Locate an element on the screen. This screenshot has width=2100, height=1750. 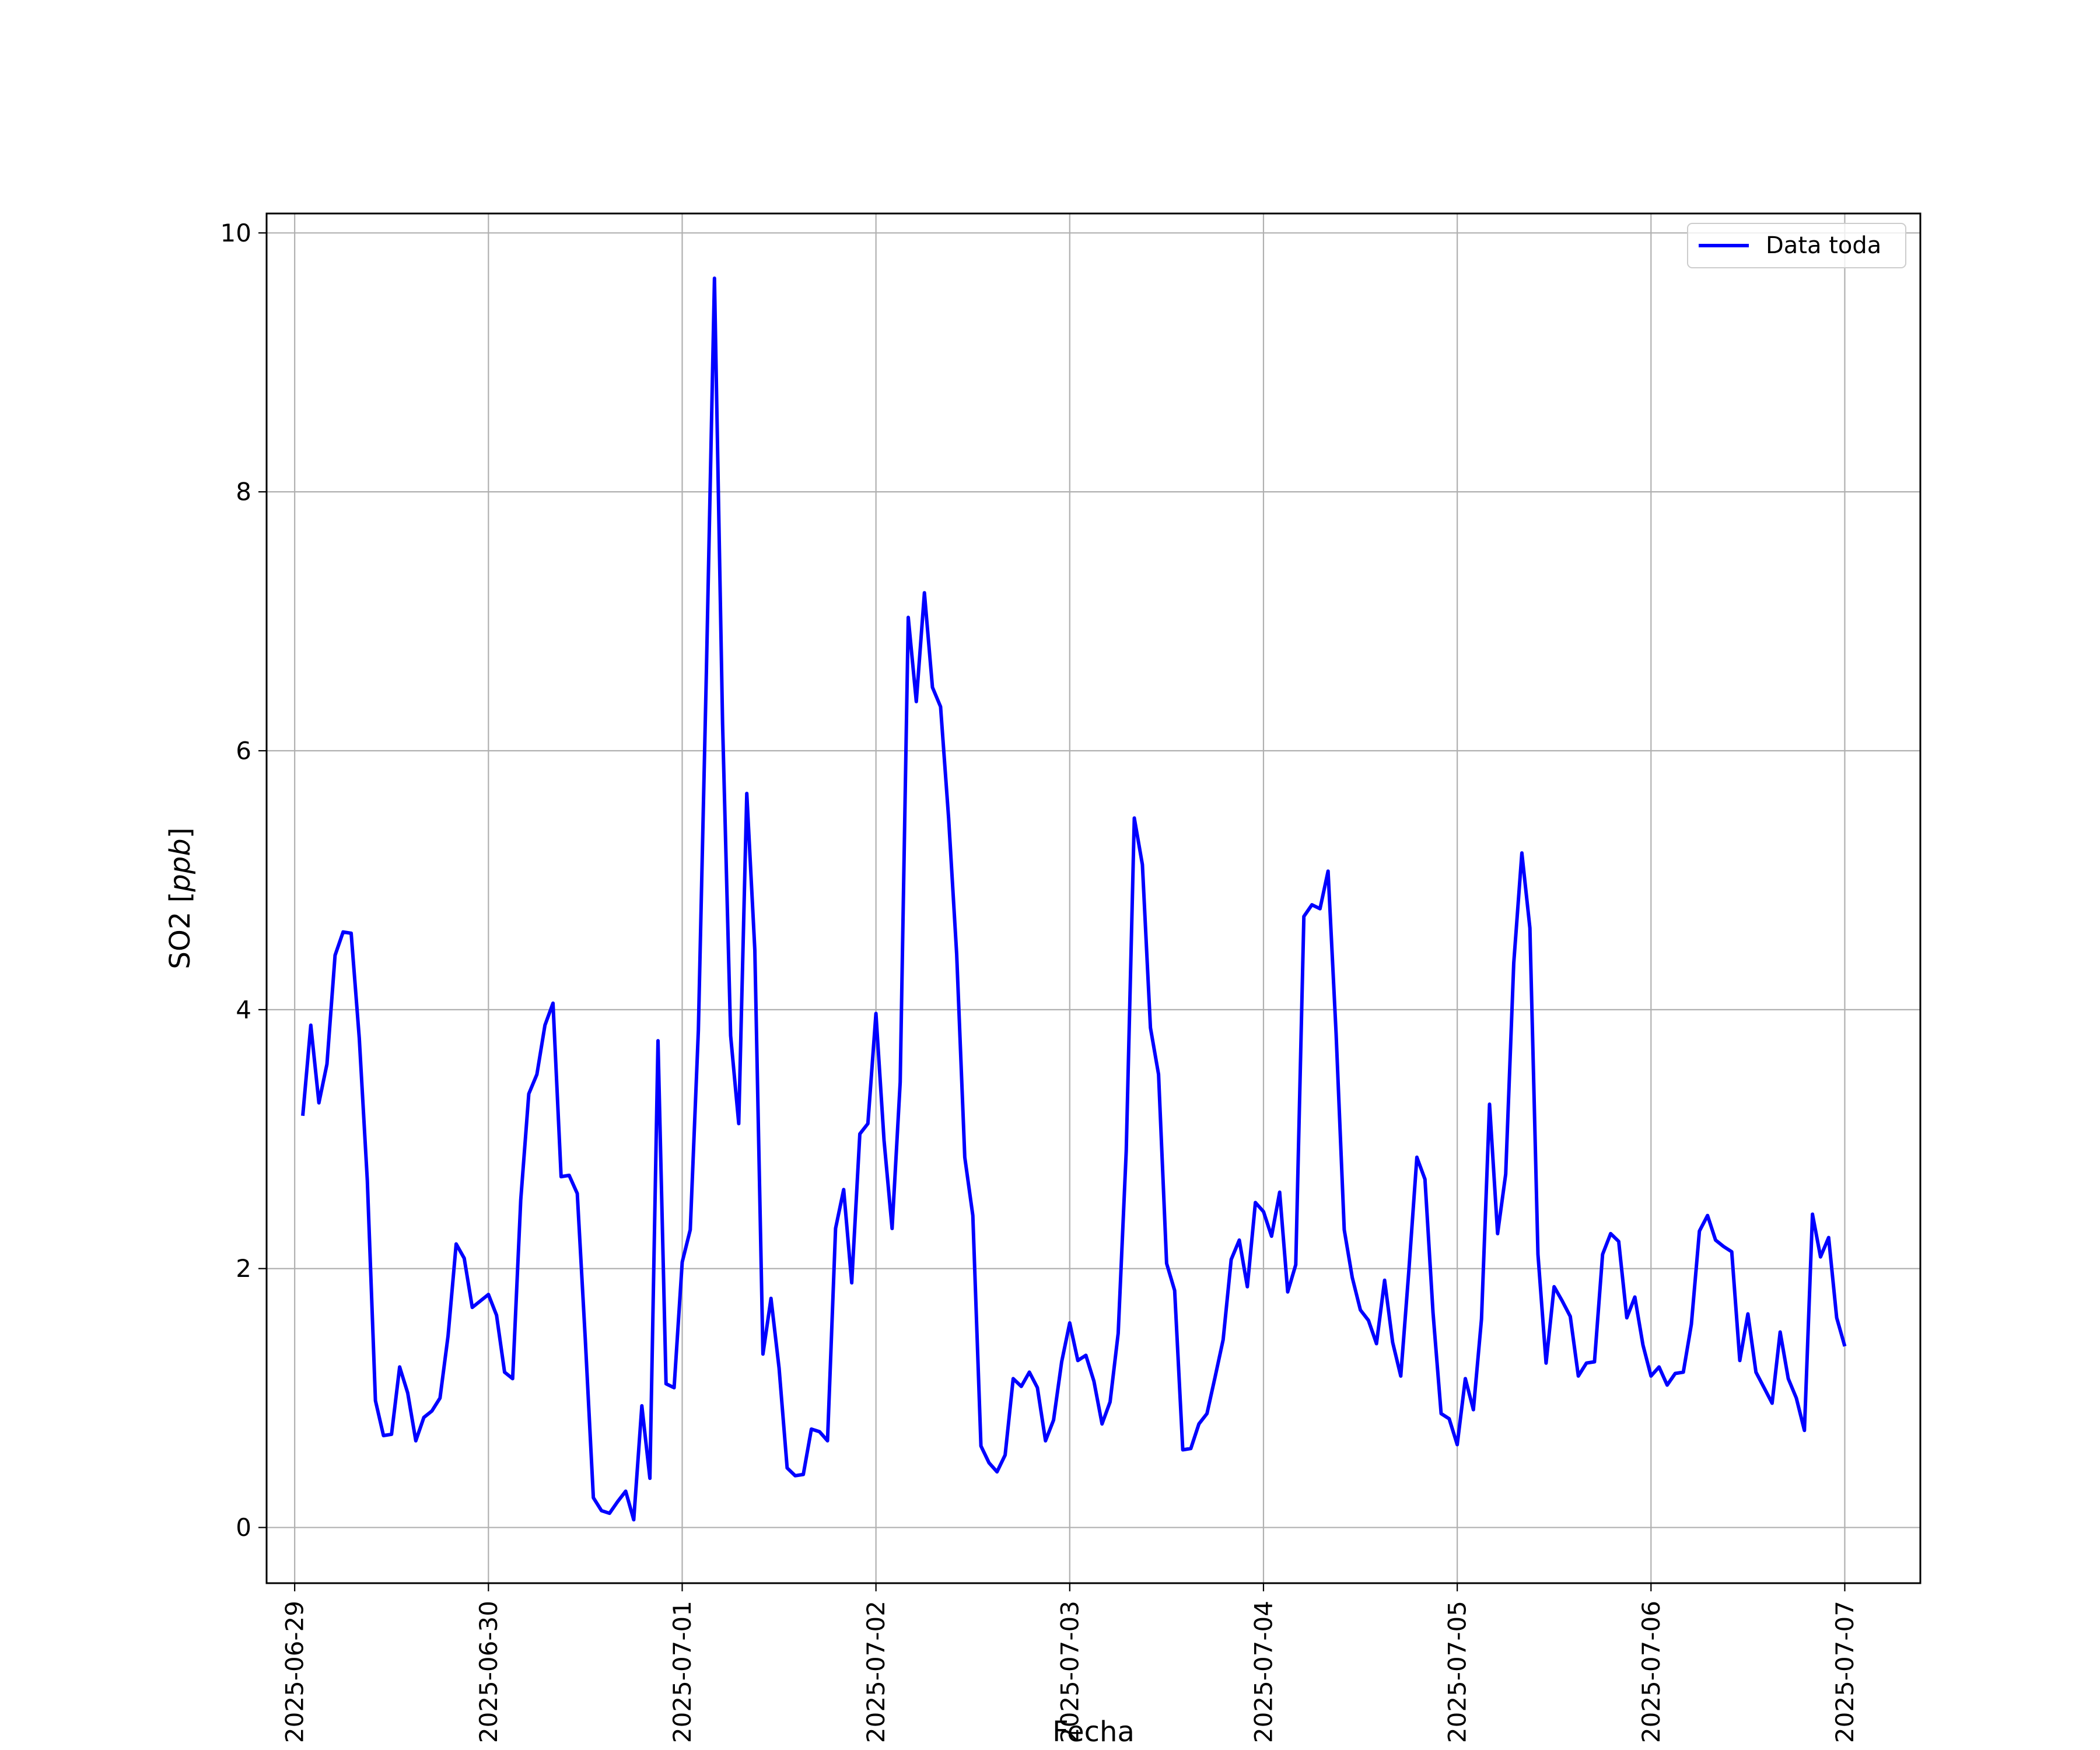
x-tick-label: 2025-07-02 is located at coordinates (876, 1672).